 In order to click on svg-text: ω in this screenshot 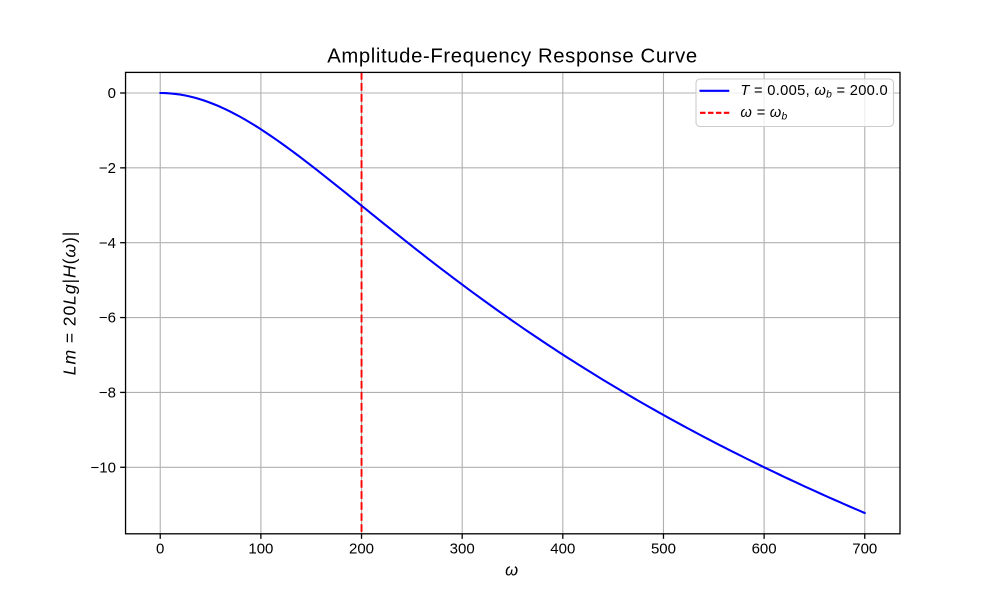, I will do `click(511, 570)`.